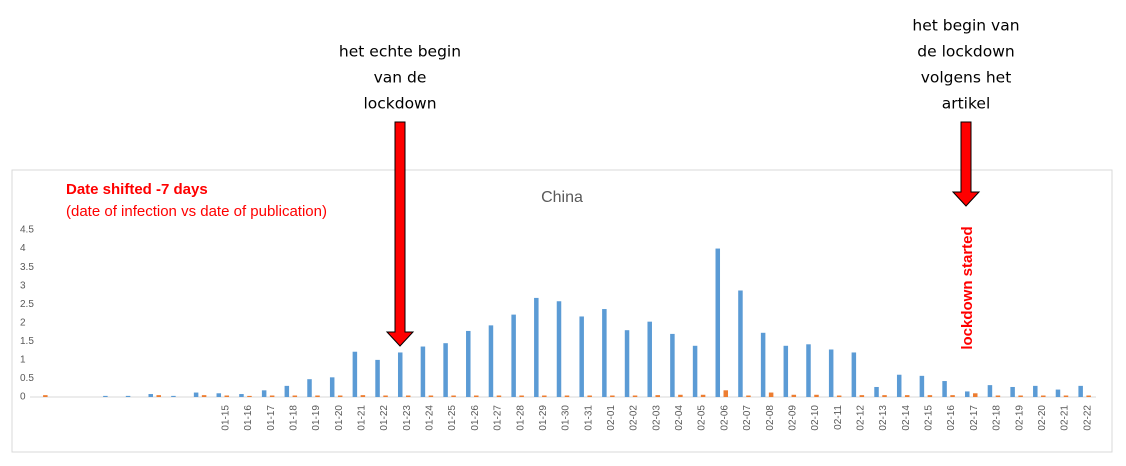  I want to click on x-tick-label: 02-02, so click(634, 418).